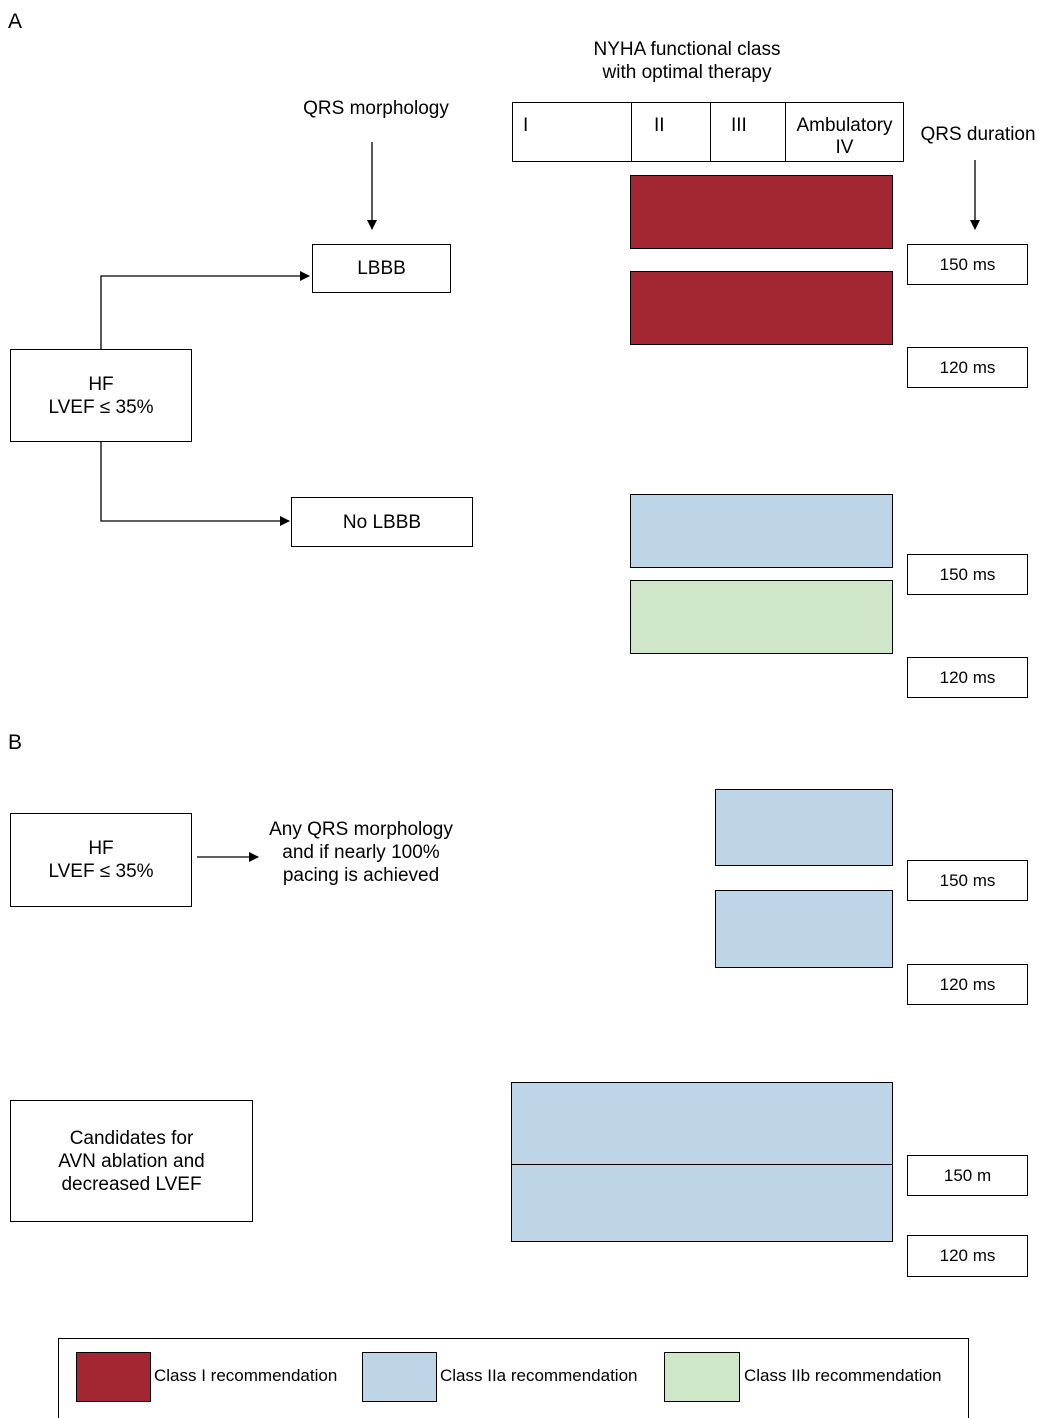  I want to click on duration-label-a1: 150 ms, so click(967, 264).